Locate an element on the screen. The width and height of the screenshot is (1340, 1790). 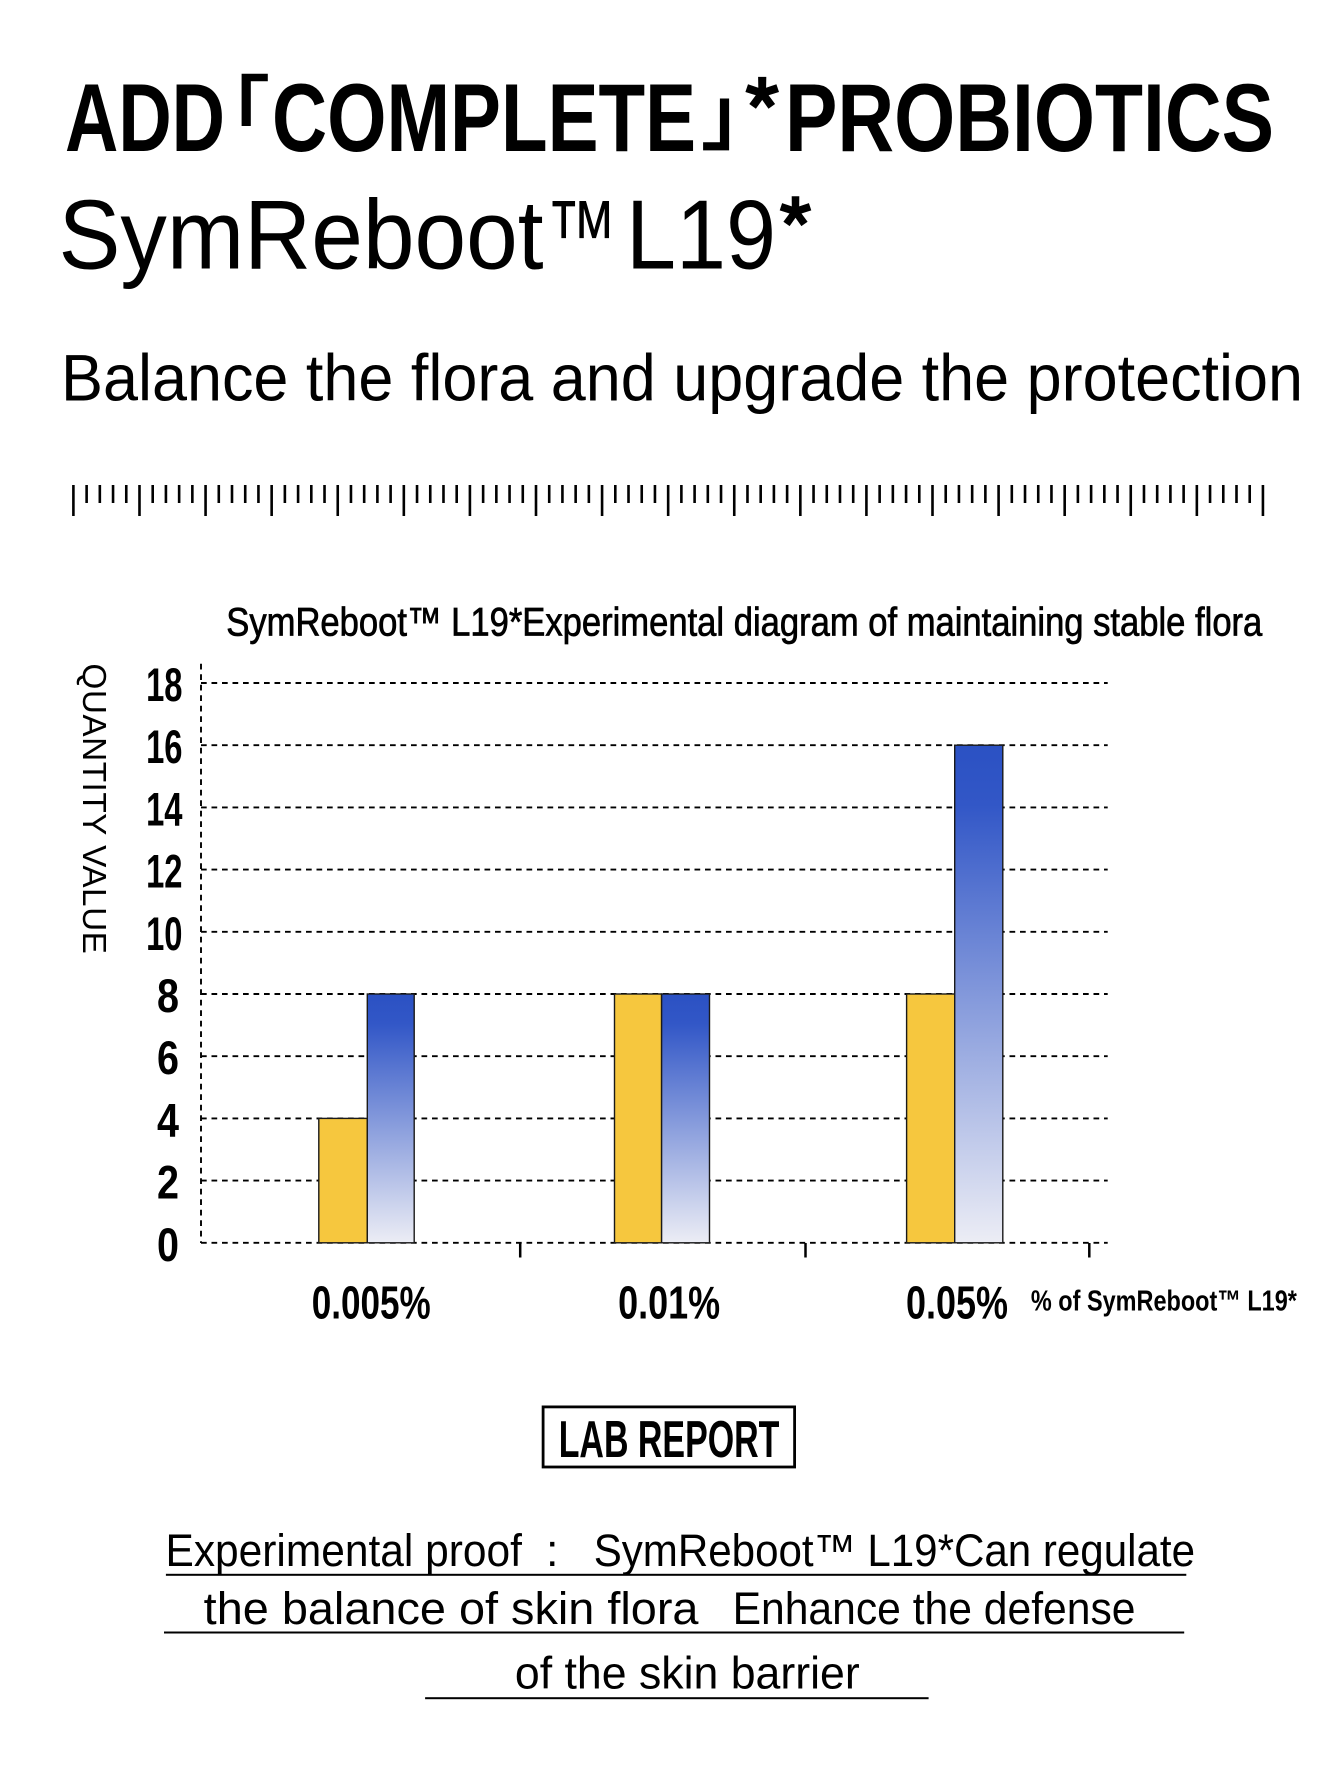
svg-text: 2 is located at coordinates (168, 1183).